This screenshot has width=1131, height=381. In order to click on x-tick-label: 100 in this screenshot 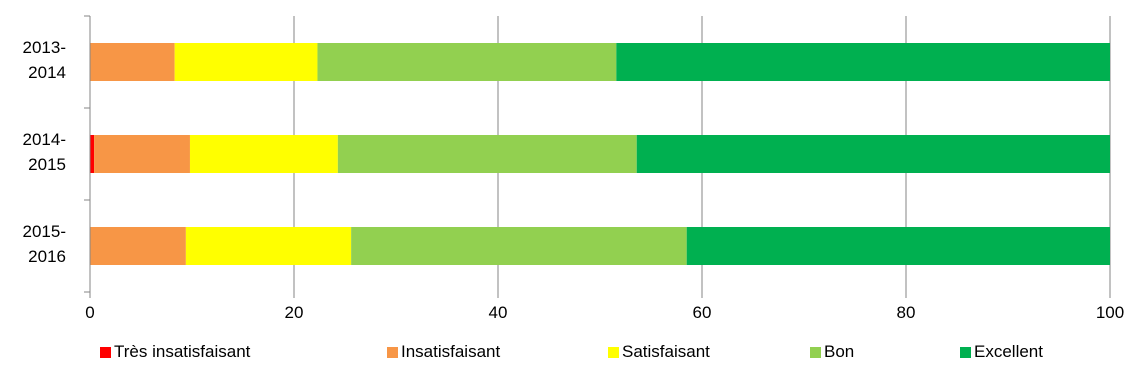, I will do `click(1110, 312)`.